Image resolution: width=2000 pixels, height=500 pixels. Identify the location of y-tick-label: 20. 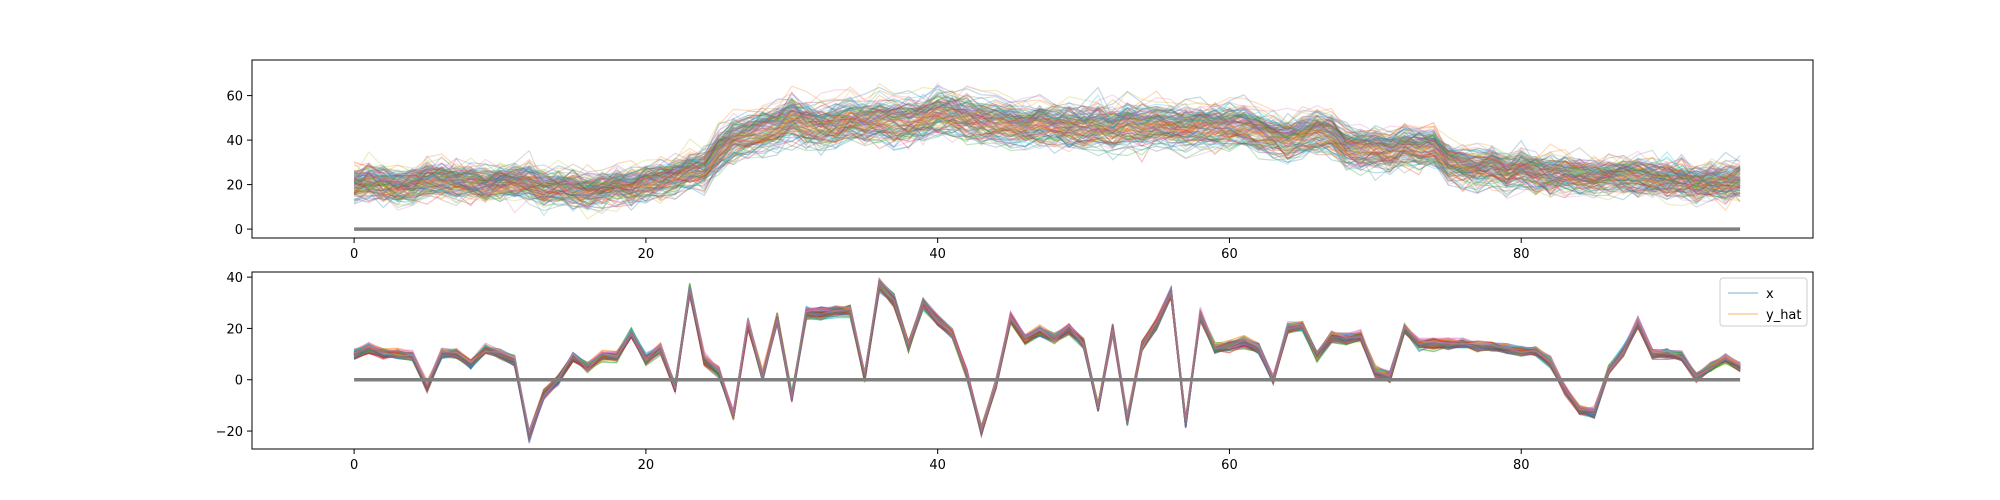
(234, 329).